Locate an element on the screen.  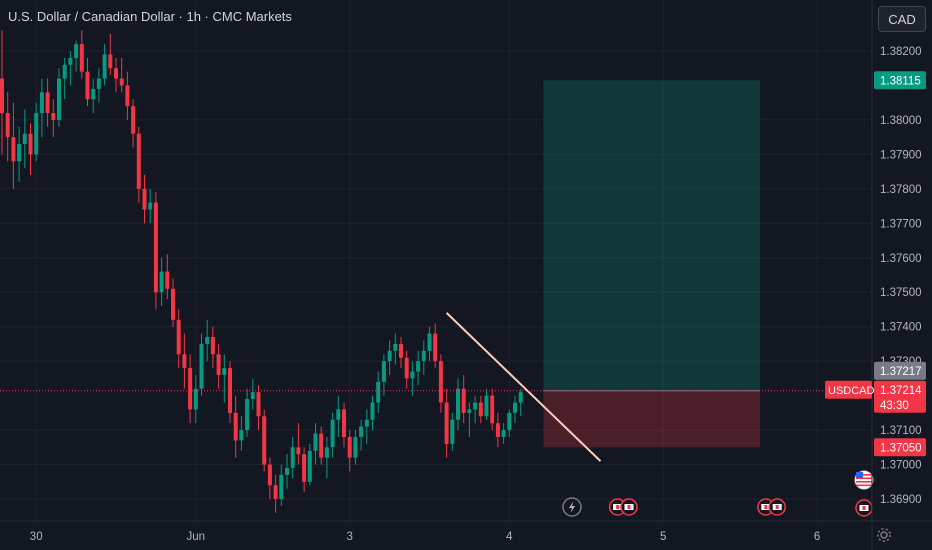
last-price-tag: 1.37217 is located at coordinates (900, 370).